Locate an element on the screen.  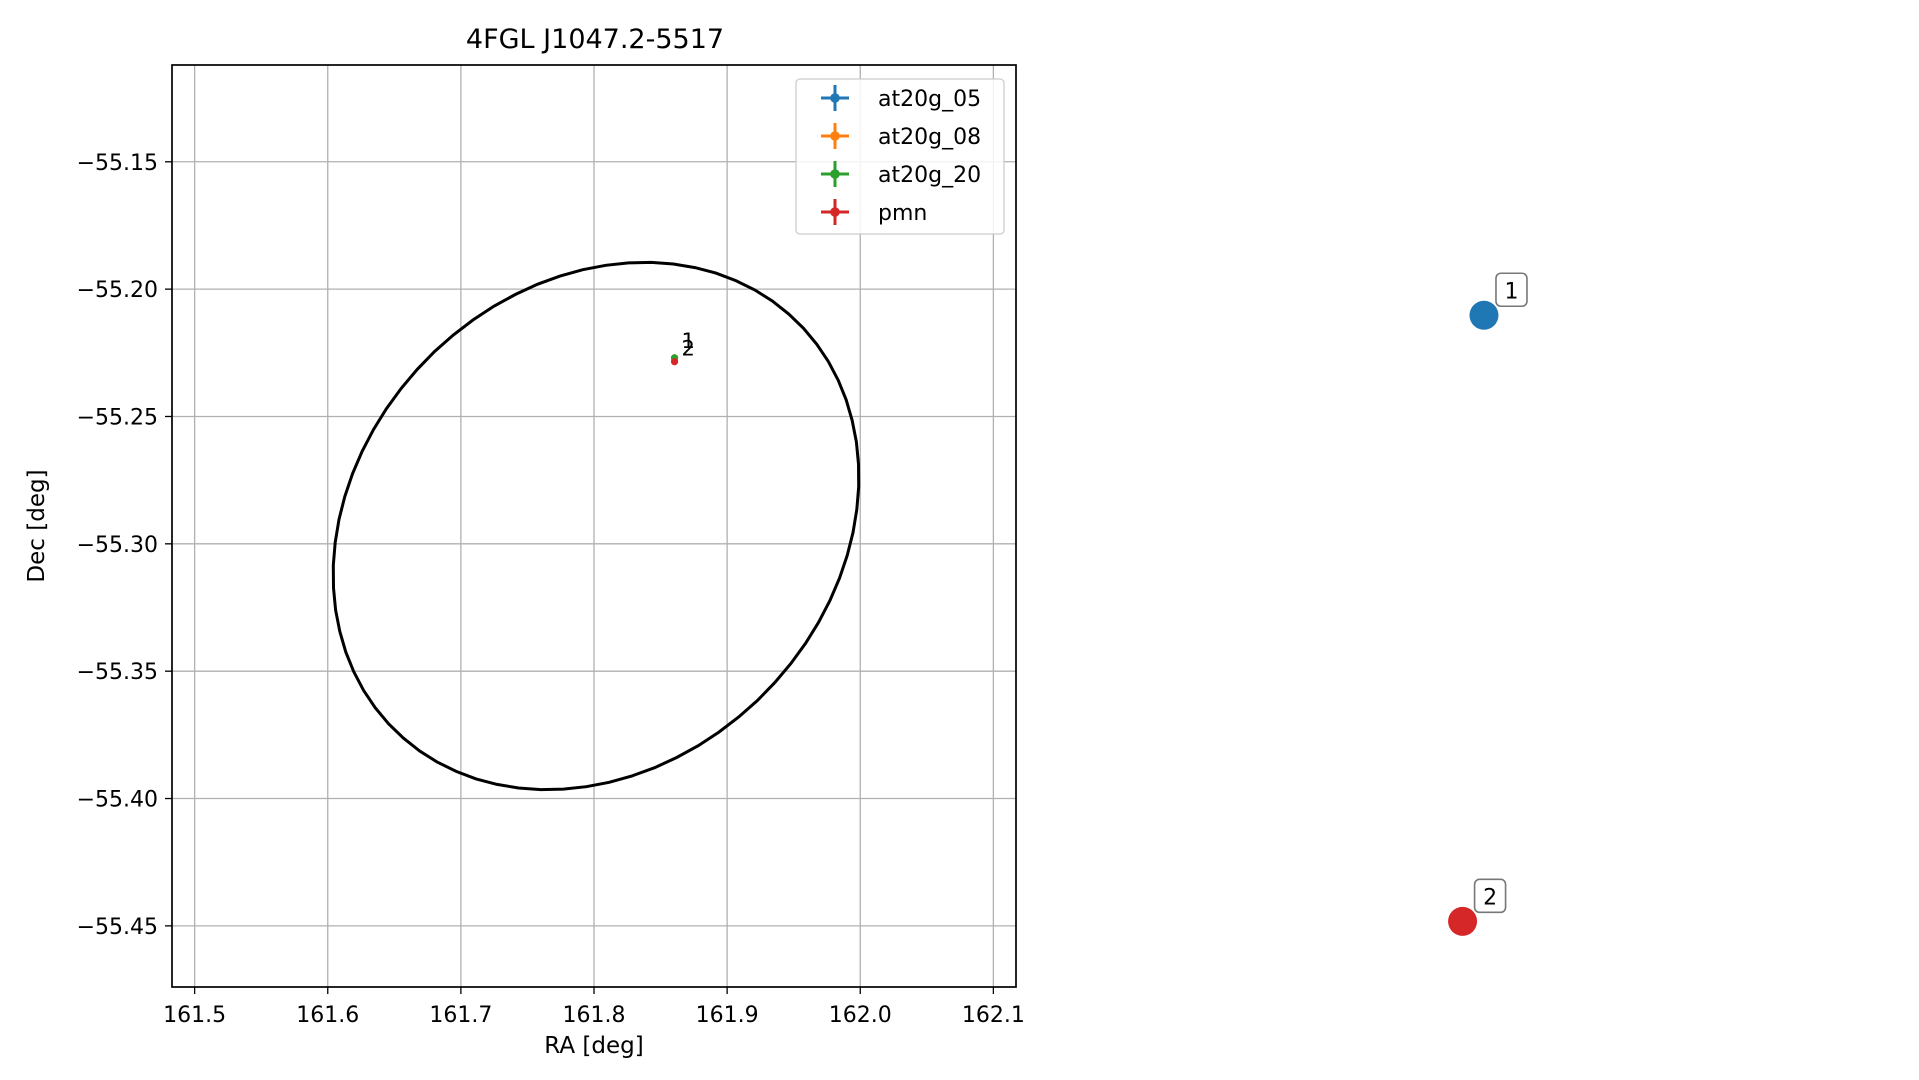
legend-label: at20g_05 is located at coordinates (929, 99).